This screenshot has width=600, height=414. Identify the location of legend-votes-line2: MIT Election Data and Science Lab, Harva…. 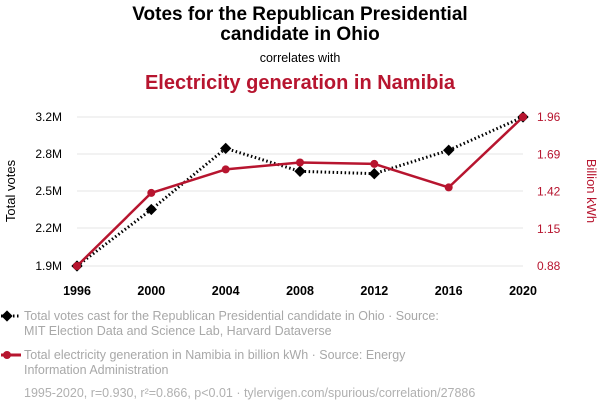
(178, 331).